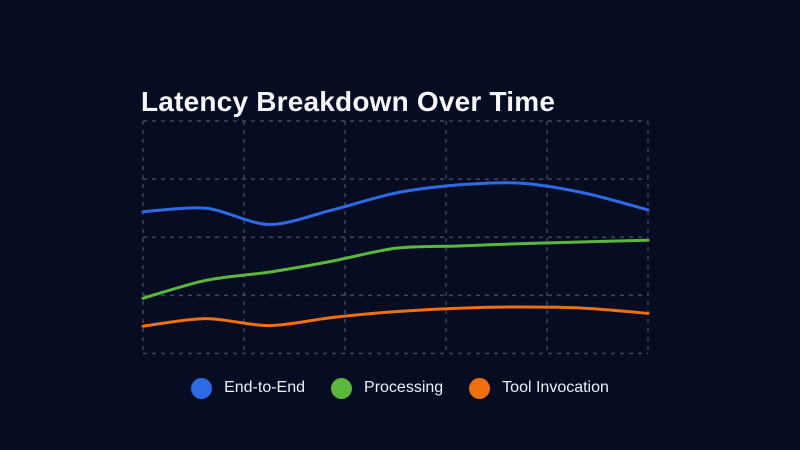  What do you see at coordinates (404, 387) in the screenshot?
I see `legend-label-processing: Processing` at bounding box center [404, 387].